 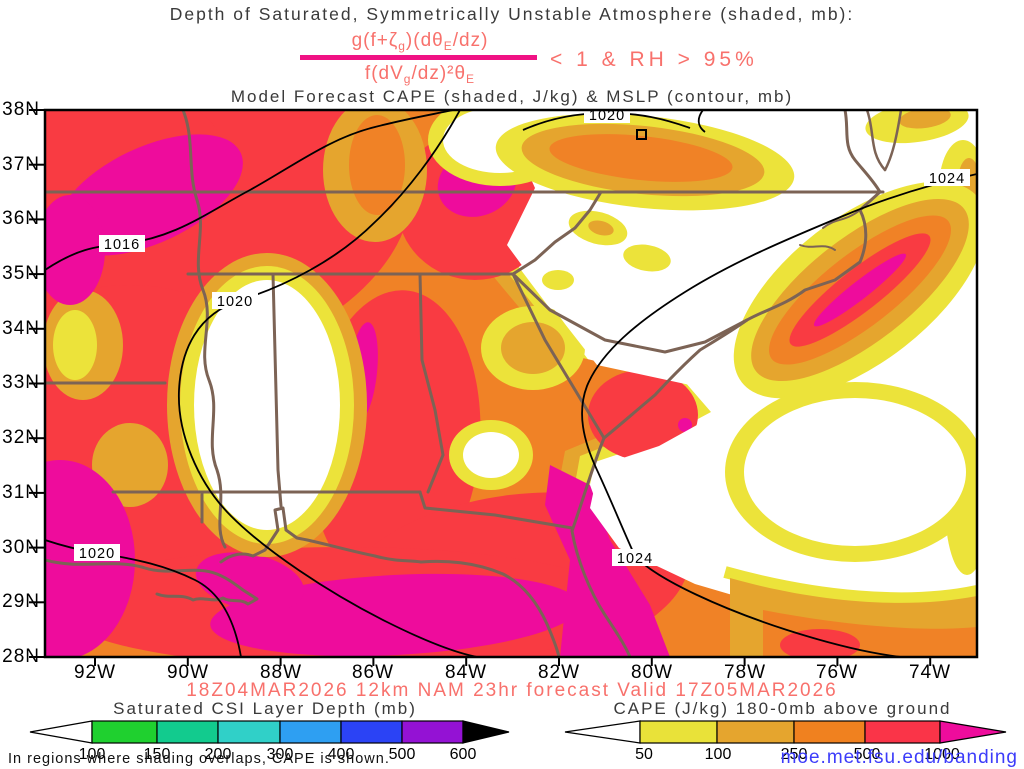 What do you see at coordinates (21, 109) in the screenshot?
I see `lat-tick-label: 38N` at bounding box center [21, 109].